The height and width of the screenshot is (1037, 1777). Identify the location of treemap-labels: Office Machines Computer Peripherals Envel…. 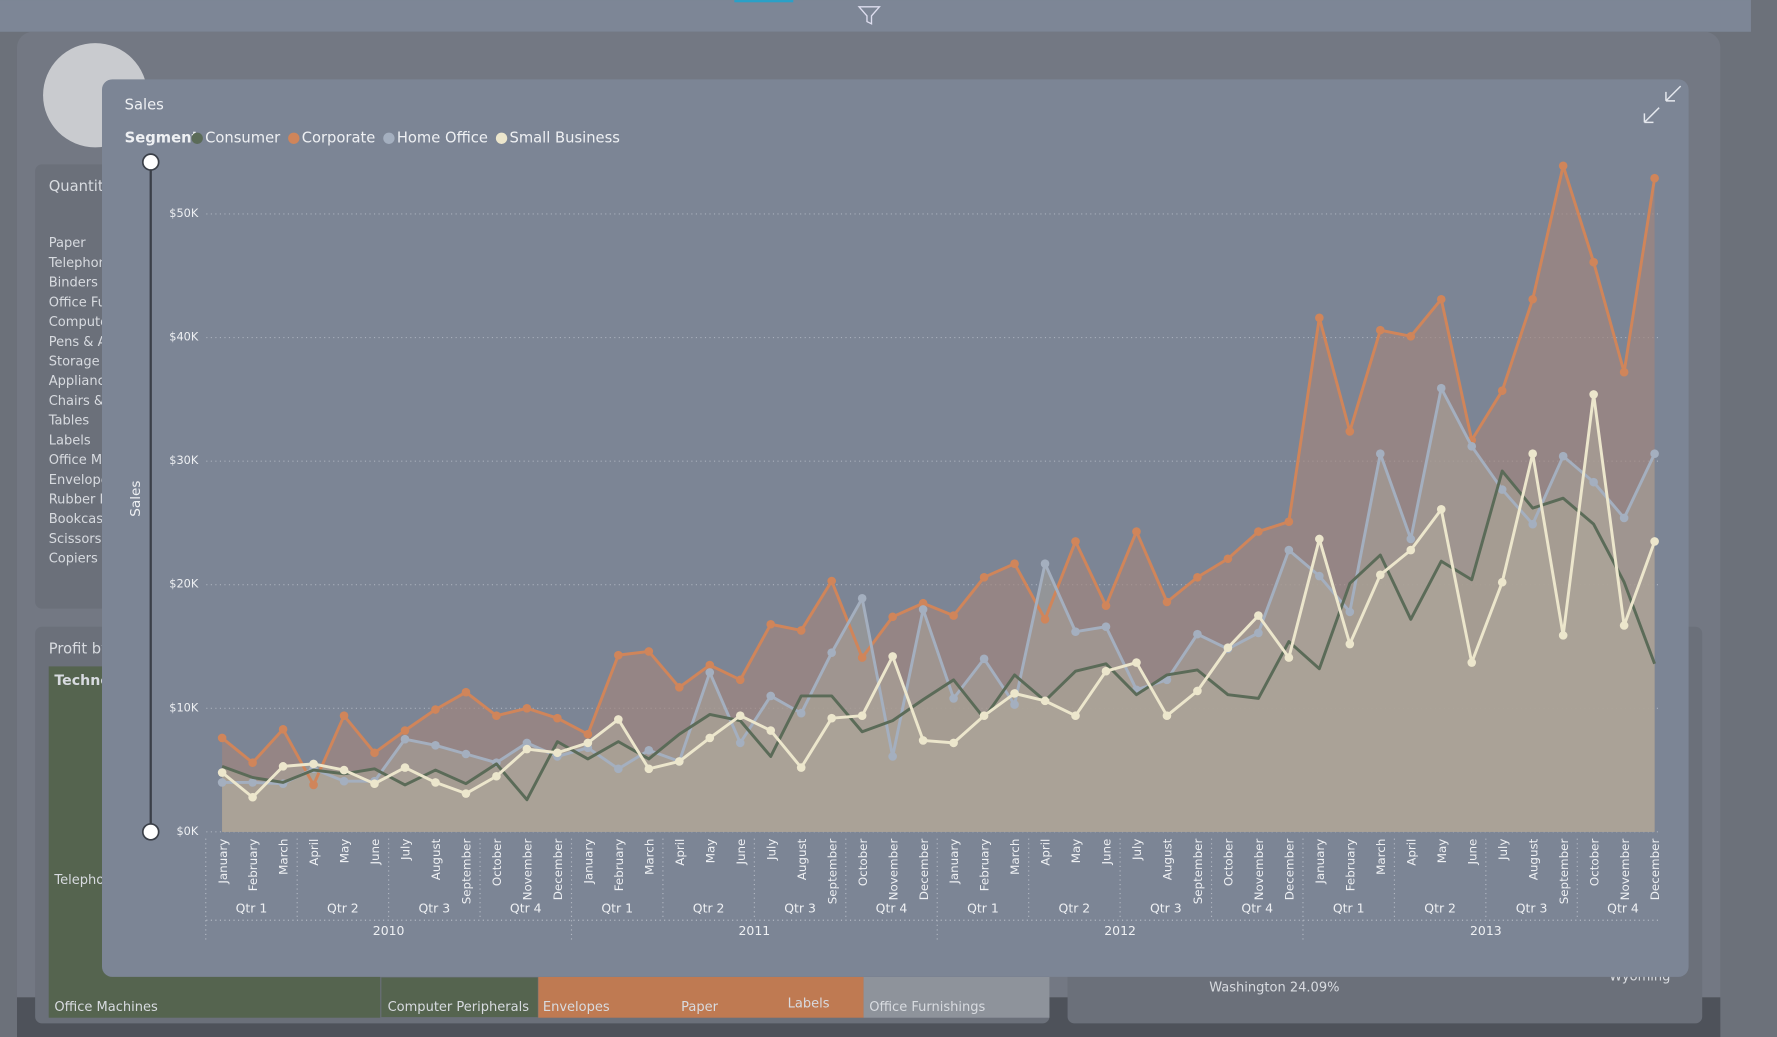
(519, 1006).